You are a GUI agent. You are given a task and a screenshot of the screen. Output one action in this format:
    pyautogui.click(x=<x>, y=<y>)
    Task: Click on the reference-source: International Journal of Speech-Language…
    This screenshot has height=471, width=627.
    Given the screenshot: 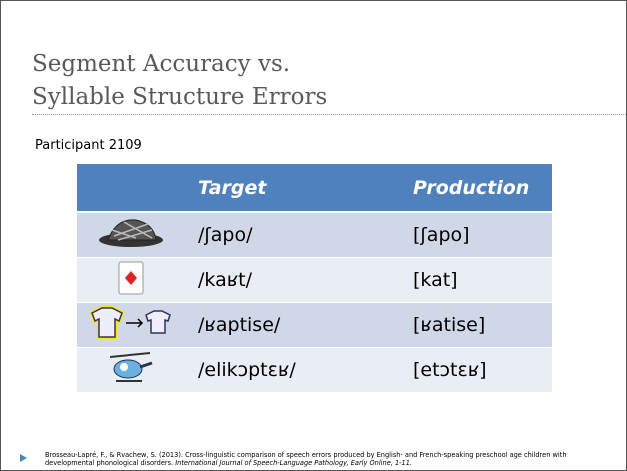 What is the action you would take?
    pyautogui.click(x=294, y=463)
    